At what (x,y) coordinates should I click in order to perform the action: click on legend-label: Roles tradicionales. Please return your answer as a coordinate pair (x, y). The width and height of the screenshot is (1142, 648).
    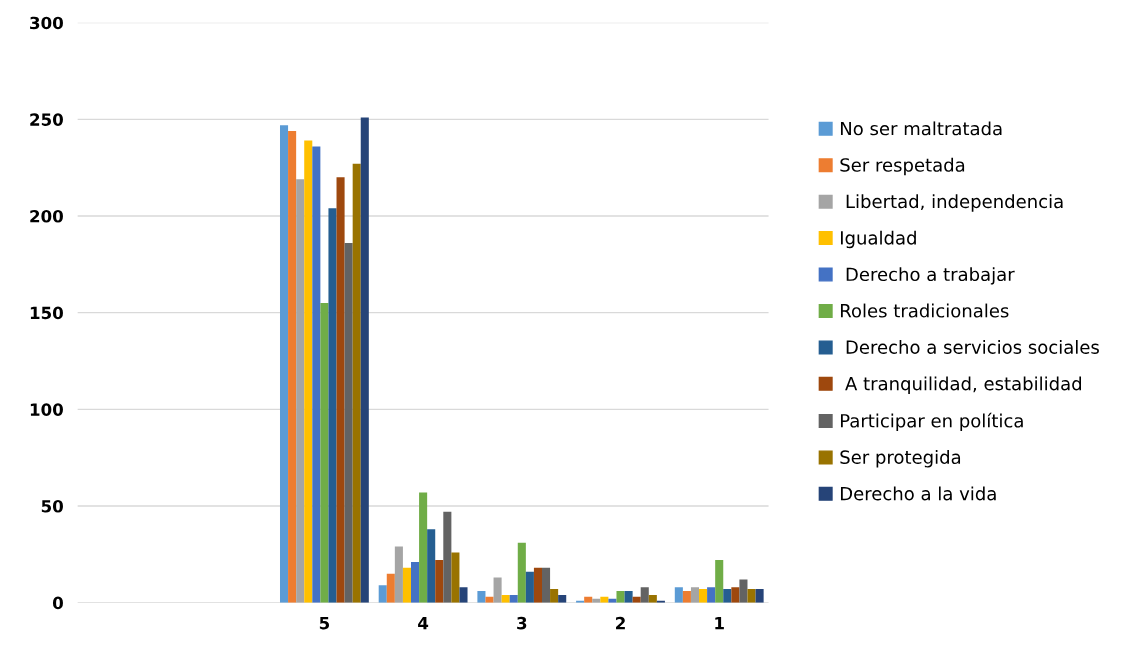
    Looking at the image, I should click on (924, 310).